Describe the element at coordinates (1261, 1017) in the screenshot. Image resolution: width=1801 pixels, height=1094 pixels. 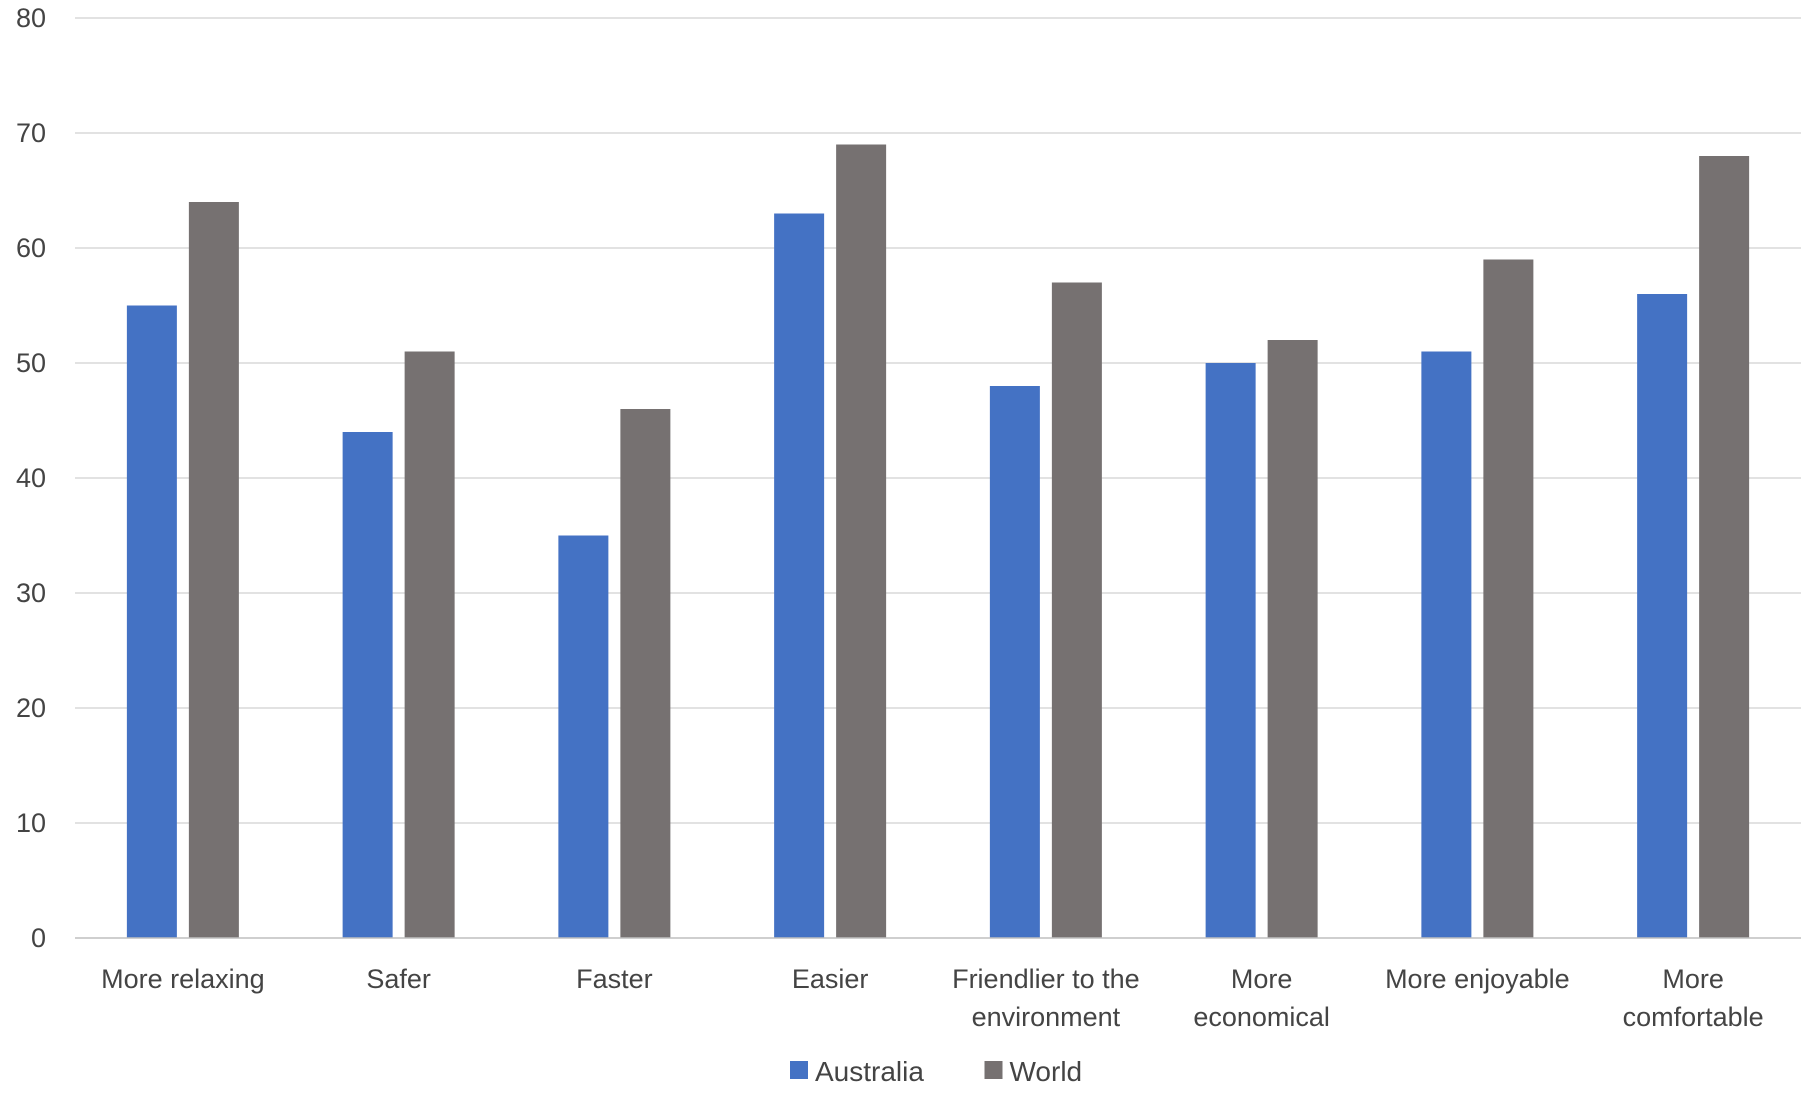
I see `x-tick-label: economical` at that location.